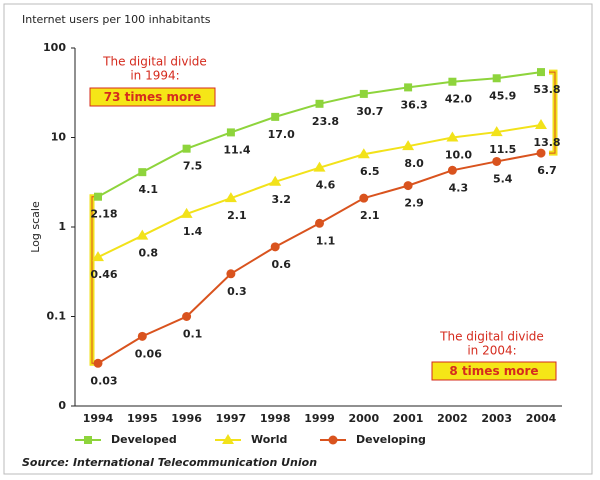  I want to click on data-label: 0.8, so click(149, 253).